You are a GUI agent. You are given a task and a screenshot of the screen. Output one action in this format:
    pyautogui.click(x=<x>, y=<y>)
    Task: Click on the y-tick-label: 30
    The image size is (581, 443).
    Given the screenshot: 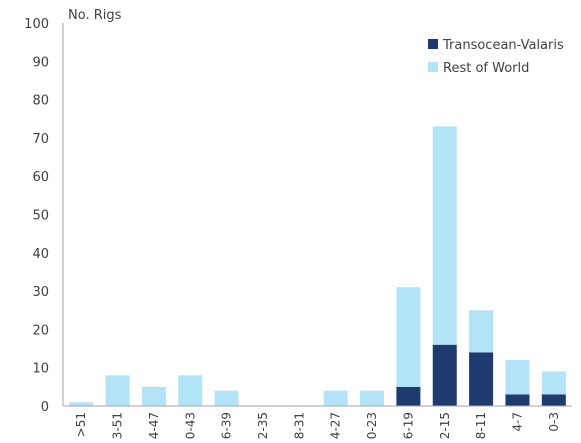 What is the action you would take?
    pyautogui.click(x=40, y=292)
    